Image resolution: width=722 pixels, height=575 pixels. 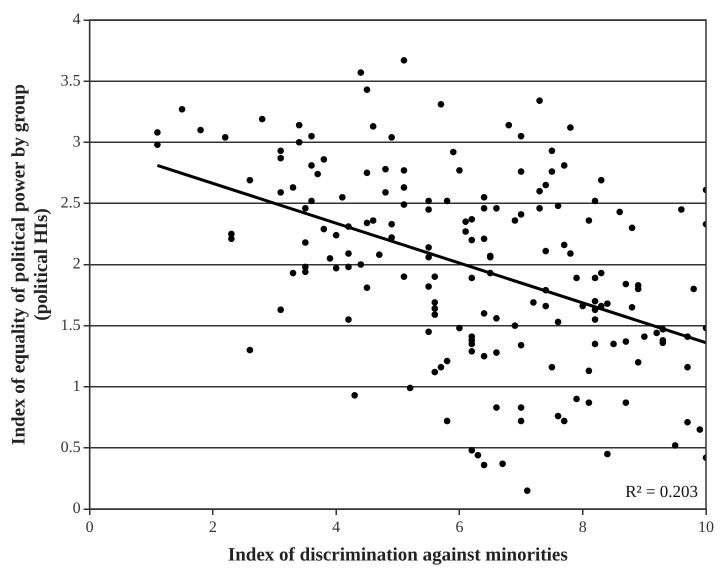 What do you see at coordinates (336, 527) in the screenshot?
I see `x-tick-label: 4` at bounding box center [336, 527].